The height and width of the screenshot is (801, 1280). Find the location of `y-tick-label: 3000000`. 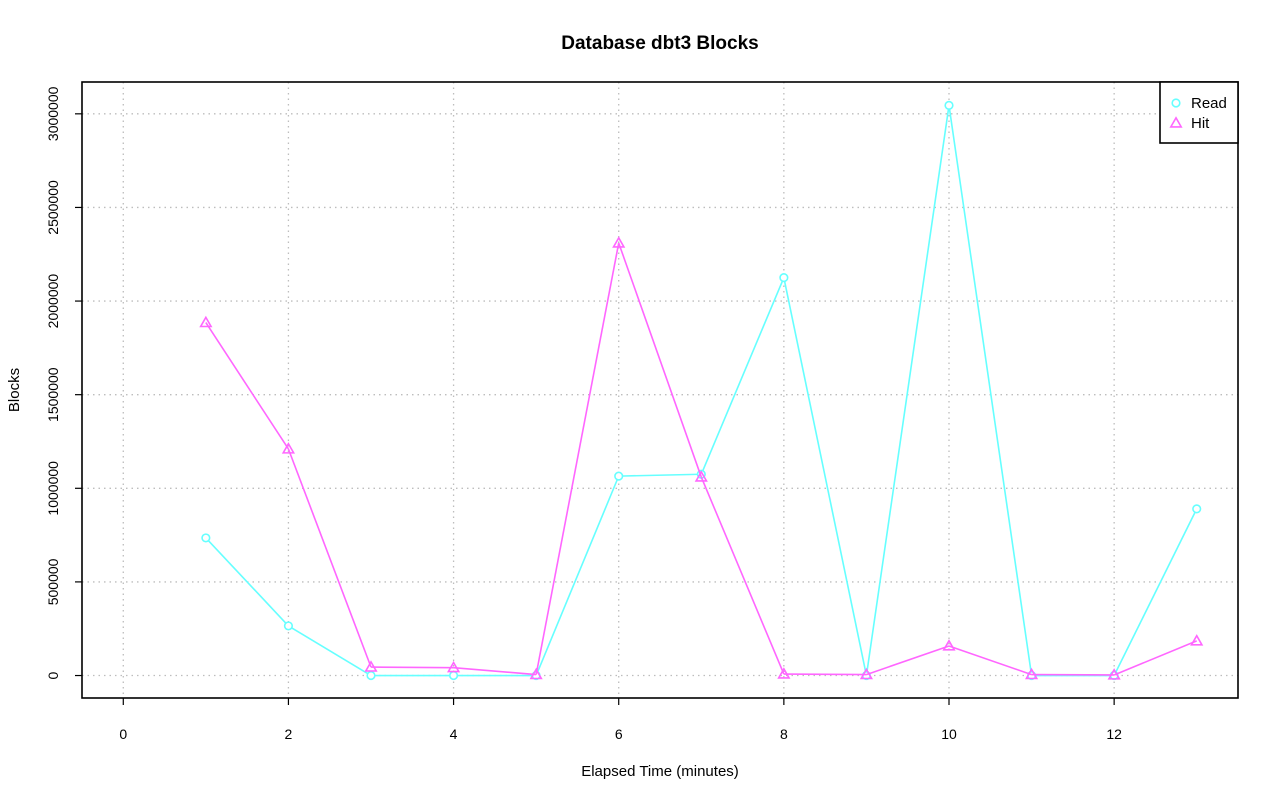

y-tick-label: 3000000 is located at coordinates (53, 113).